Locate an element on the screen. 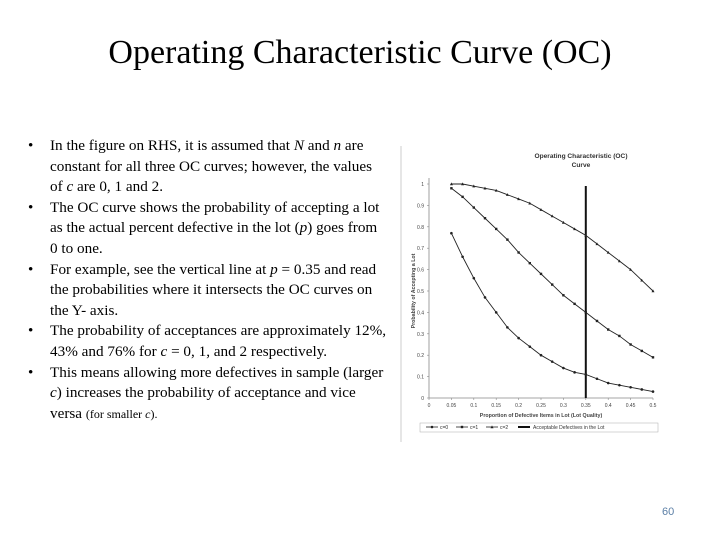 The width and height of the screenshot is (720, 540). bullet-text: ) goes from 0 to one. is located at coordinates (214, 238).